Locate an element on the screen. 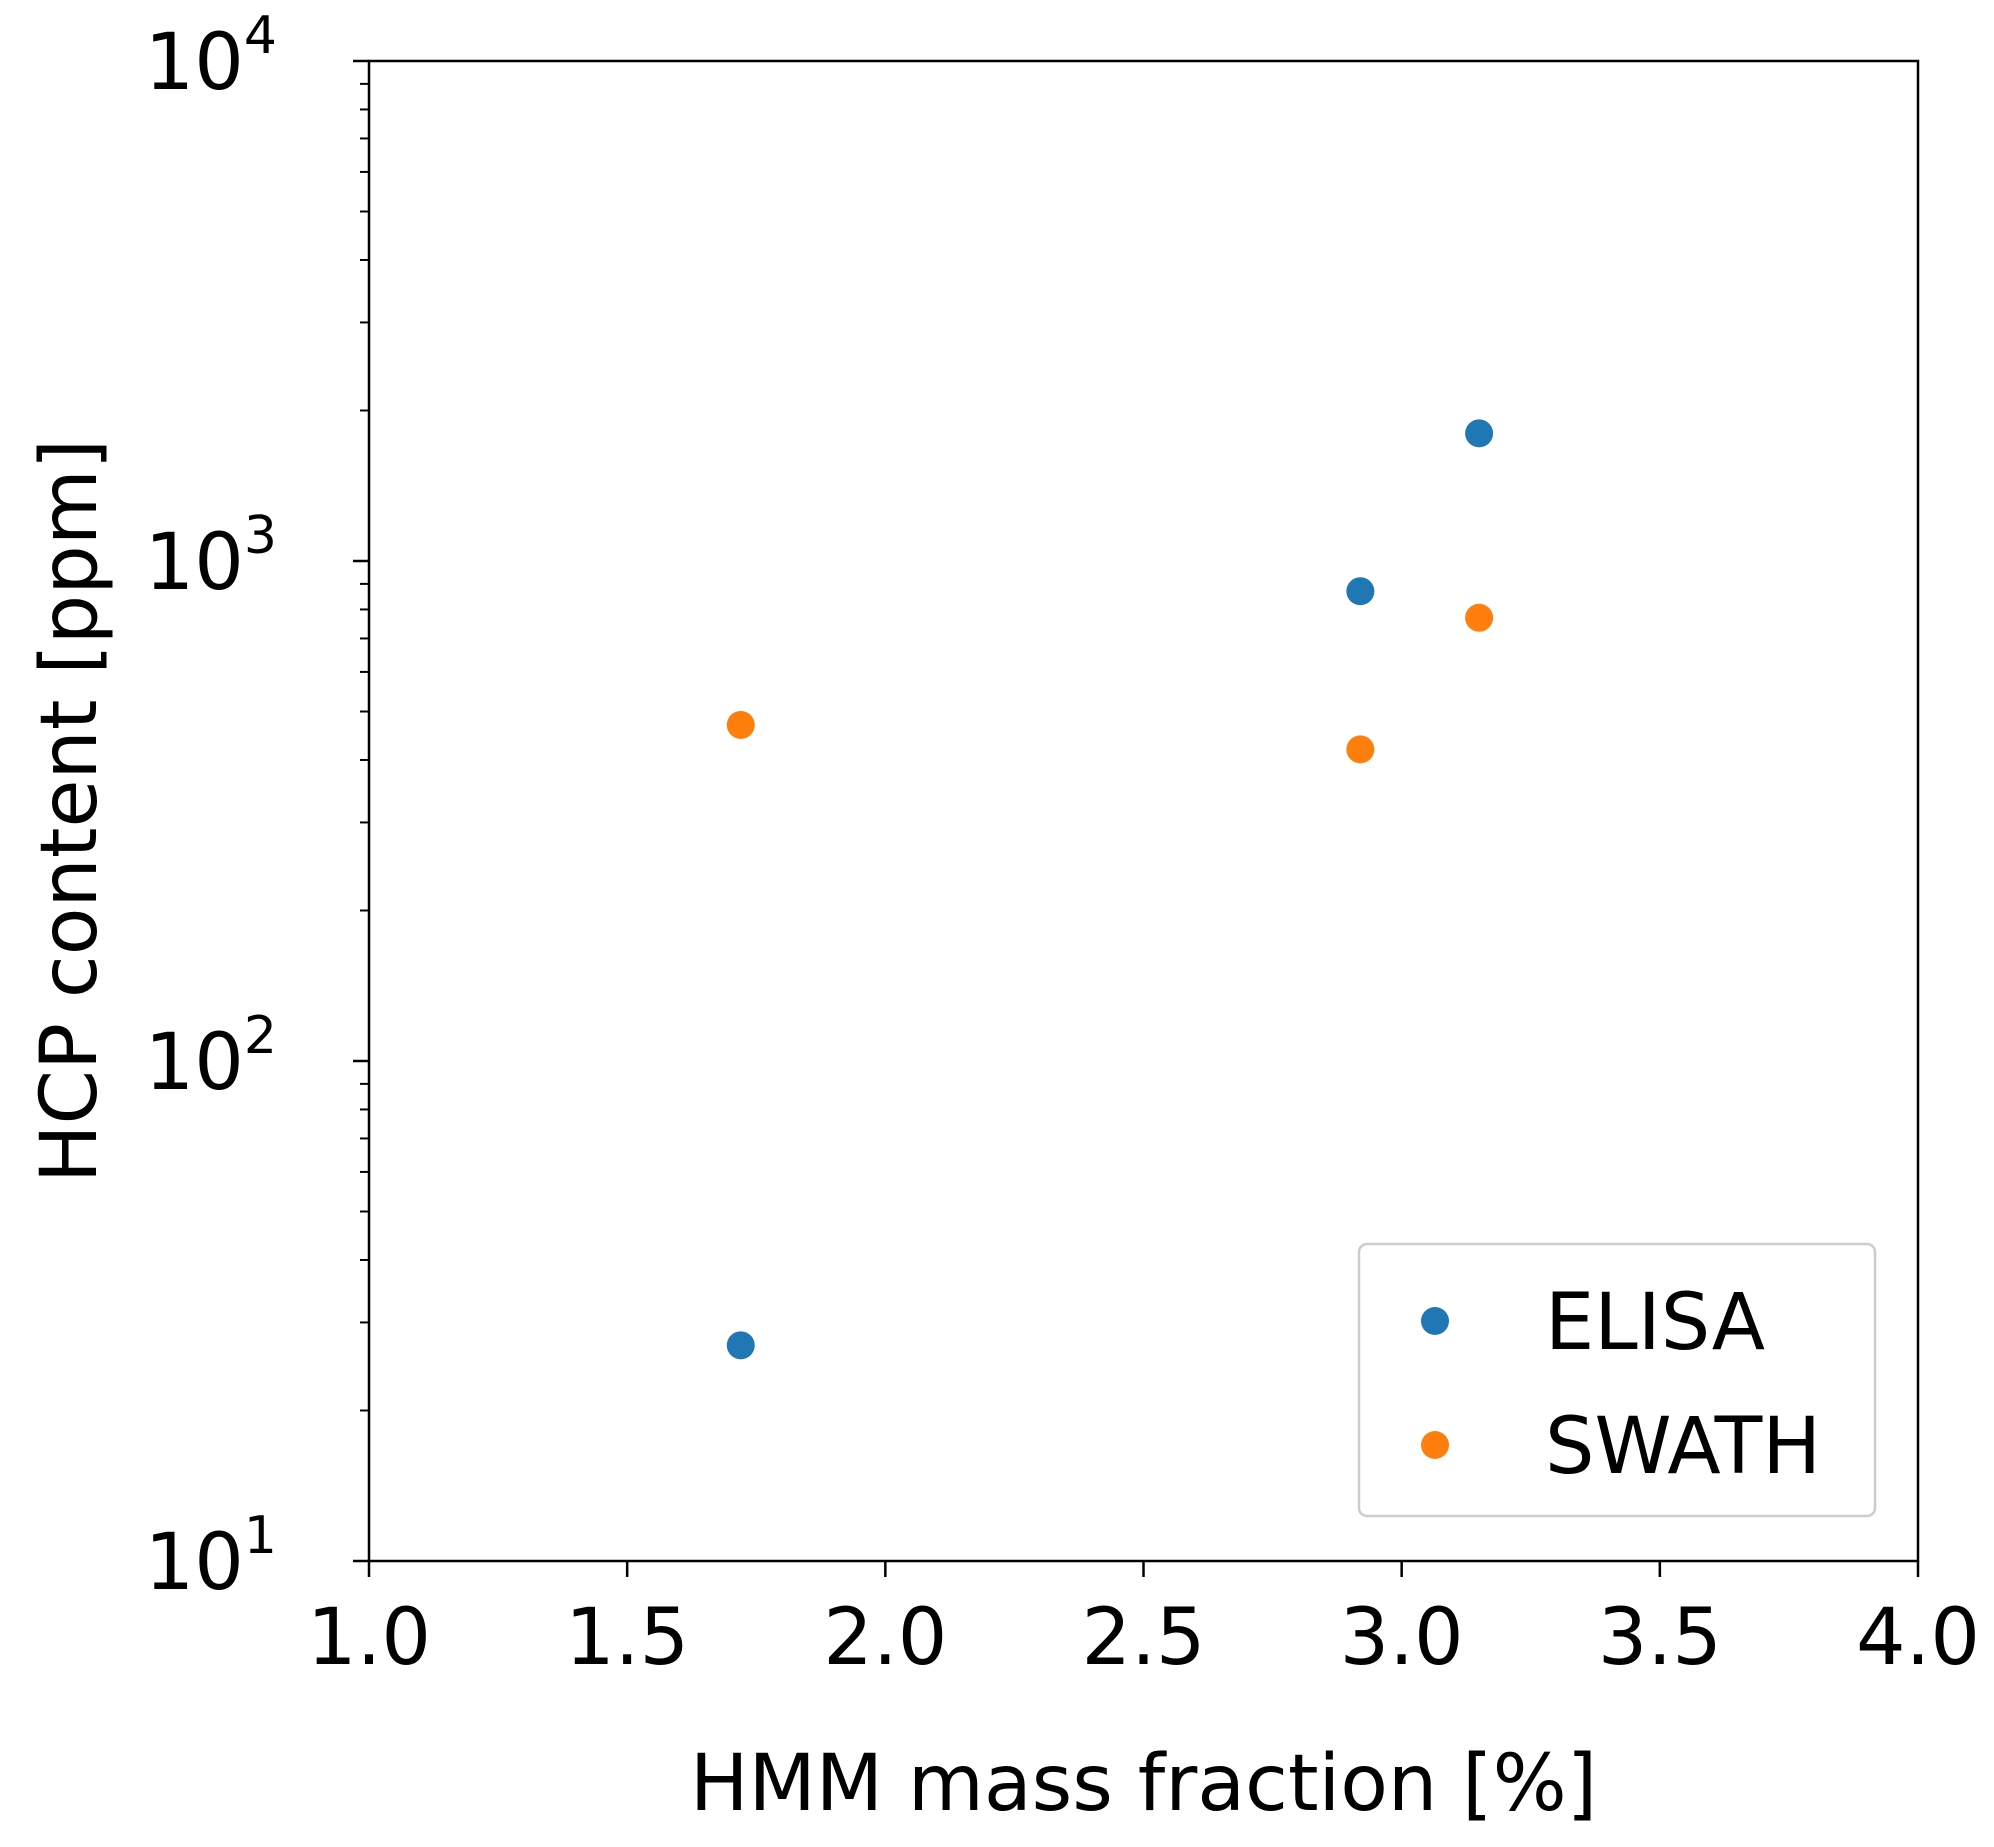 Image resolution: width=1994 pixels, height=1847 pixels. legend-box is located at coordinates (1617, 1380).